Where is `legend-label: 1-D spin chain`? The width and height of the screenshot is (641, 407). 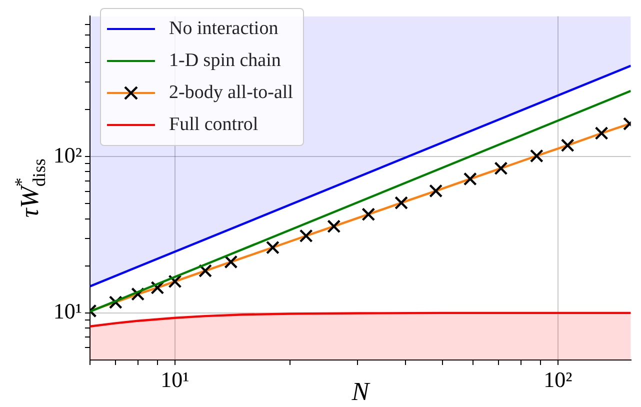 legend-label: 1-D spin chain is located at coordinates (225, 61).